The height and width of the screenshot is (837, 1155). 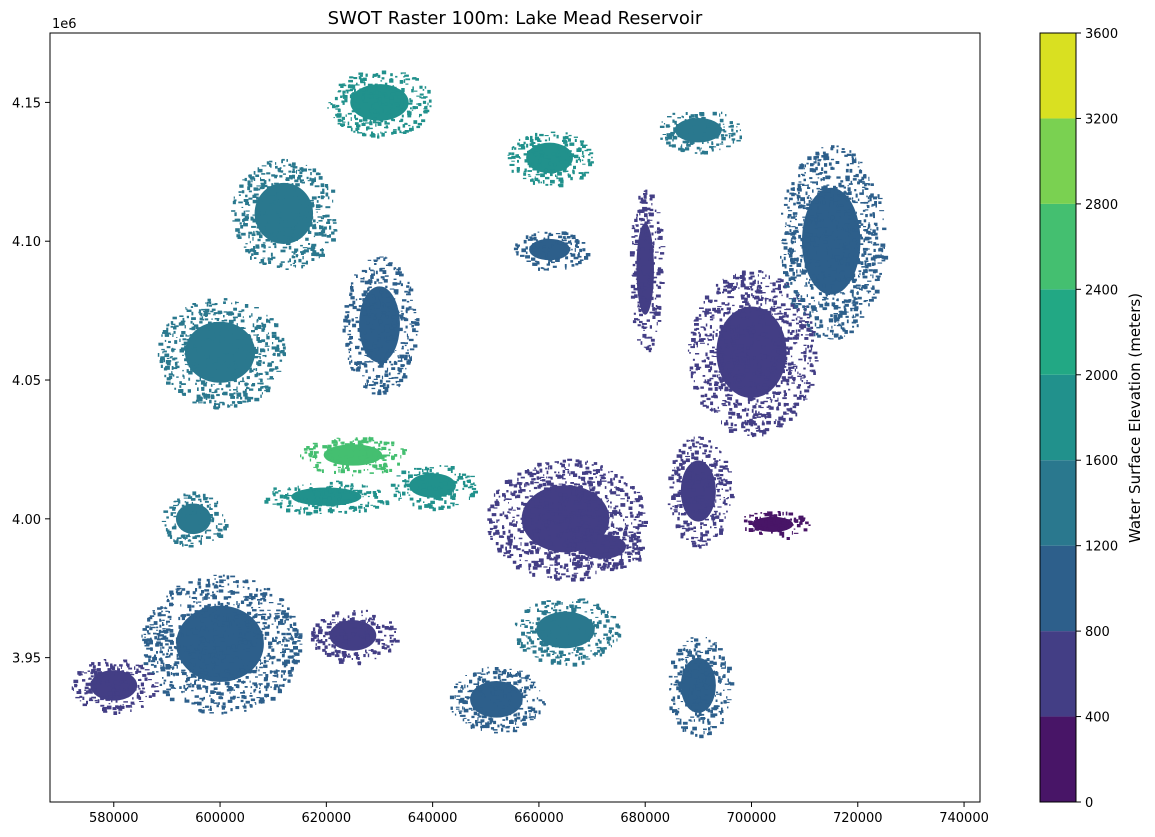 What do you see at coordinates (603, 549) in the screenshot?
I see `water-region` at bounding box center [603, 549].